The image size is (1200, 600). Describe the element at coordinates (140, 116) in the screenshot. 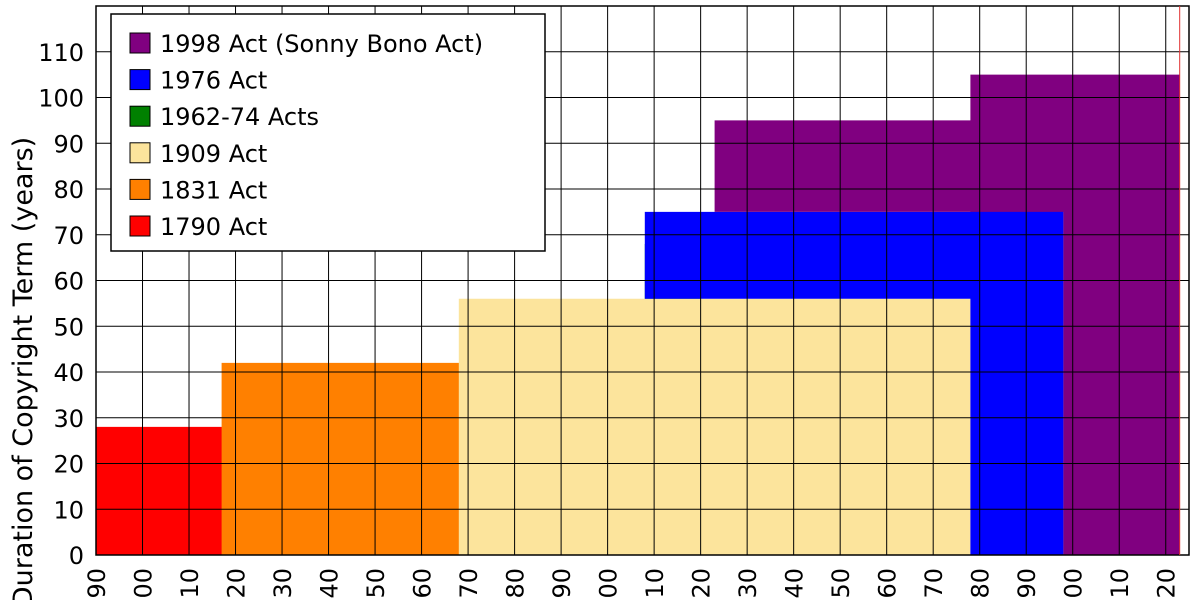

I see `legend-swatch-act1962` at that location.